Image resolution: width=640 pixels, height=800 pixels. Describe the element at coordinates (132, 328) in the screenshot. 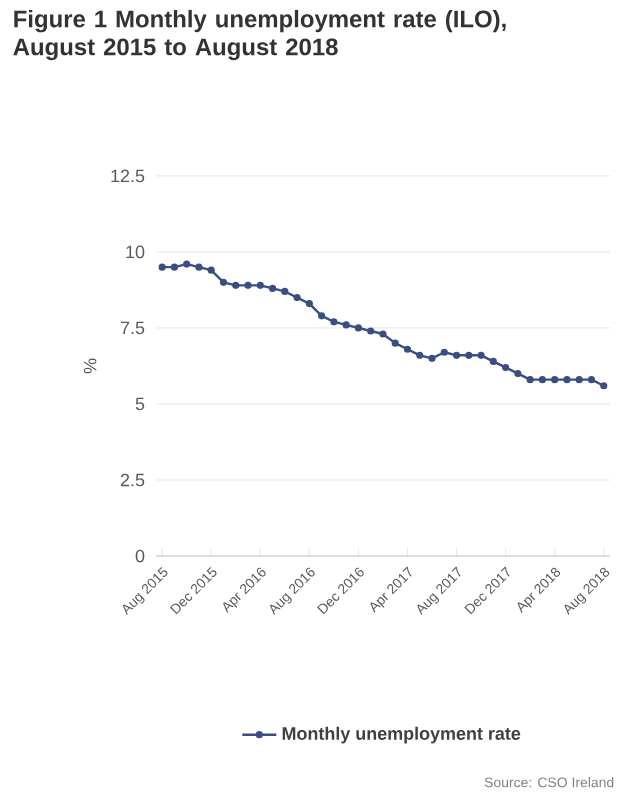

I see `y-tick-label: 7.5` at that location.